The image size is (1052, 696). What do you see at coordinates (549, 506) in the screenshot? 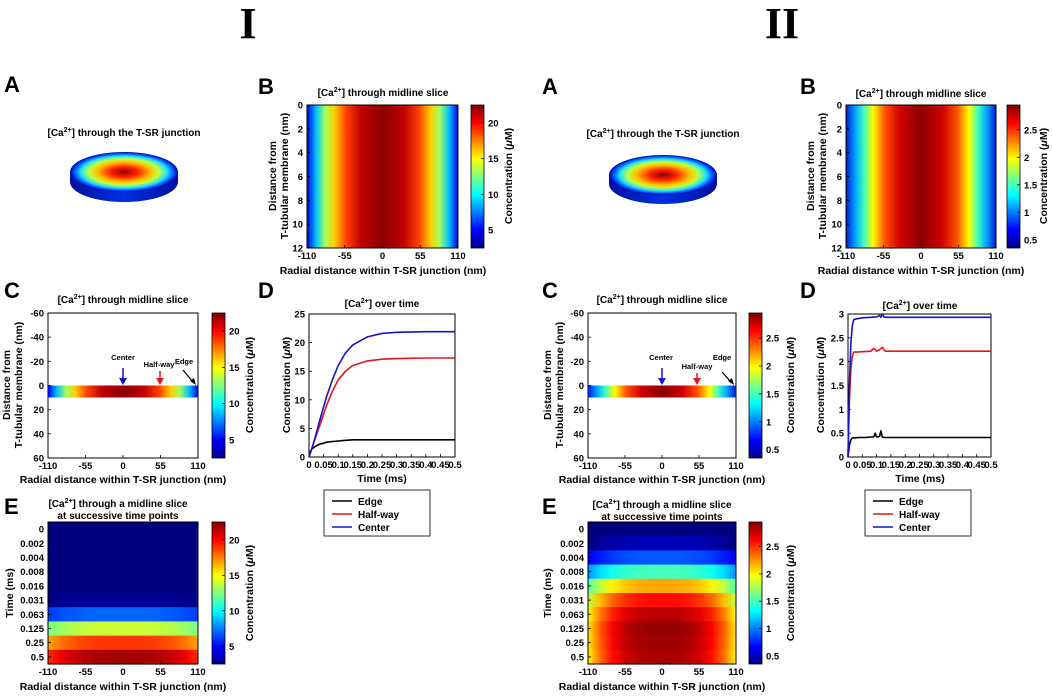
I see `panel-letter-IIE: E` at bounding box center [549, 506].